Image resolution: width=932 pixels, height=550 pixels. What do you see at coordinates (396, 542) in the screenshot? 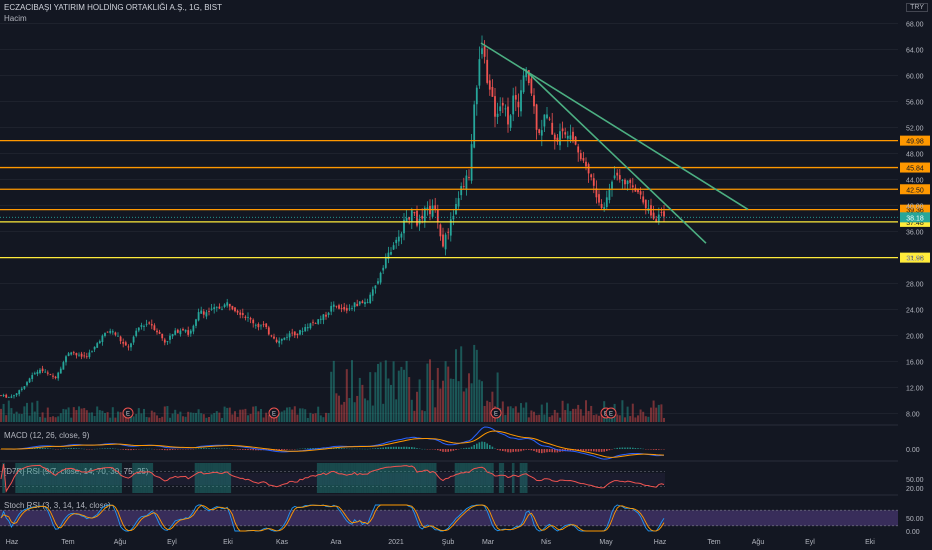
I see `x-tick-label: 2021` at bounding box center [396, 542].